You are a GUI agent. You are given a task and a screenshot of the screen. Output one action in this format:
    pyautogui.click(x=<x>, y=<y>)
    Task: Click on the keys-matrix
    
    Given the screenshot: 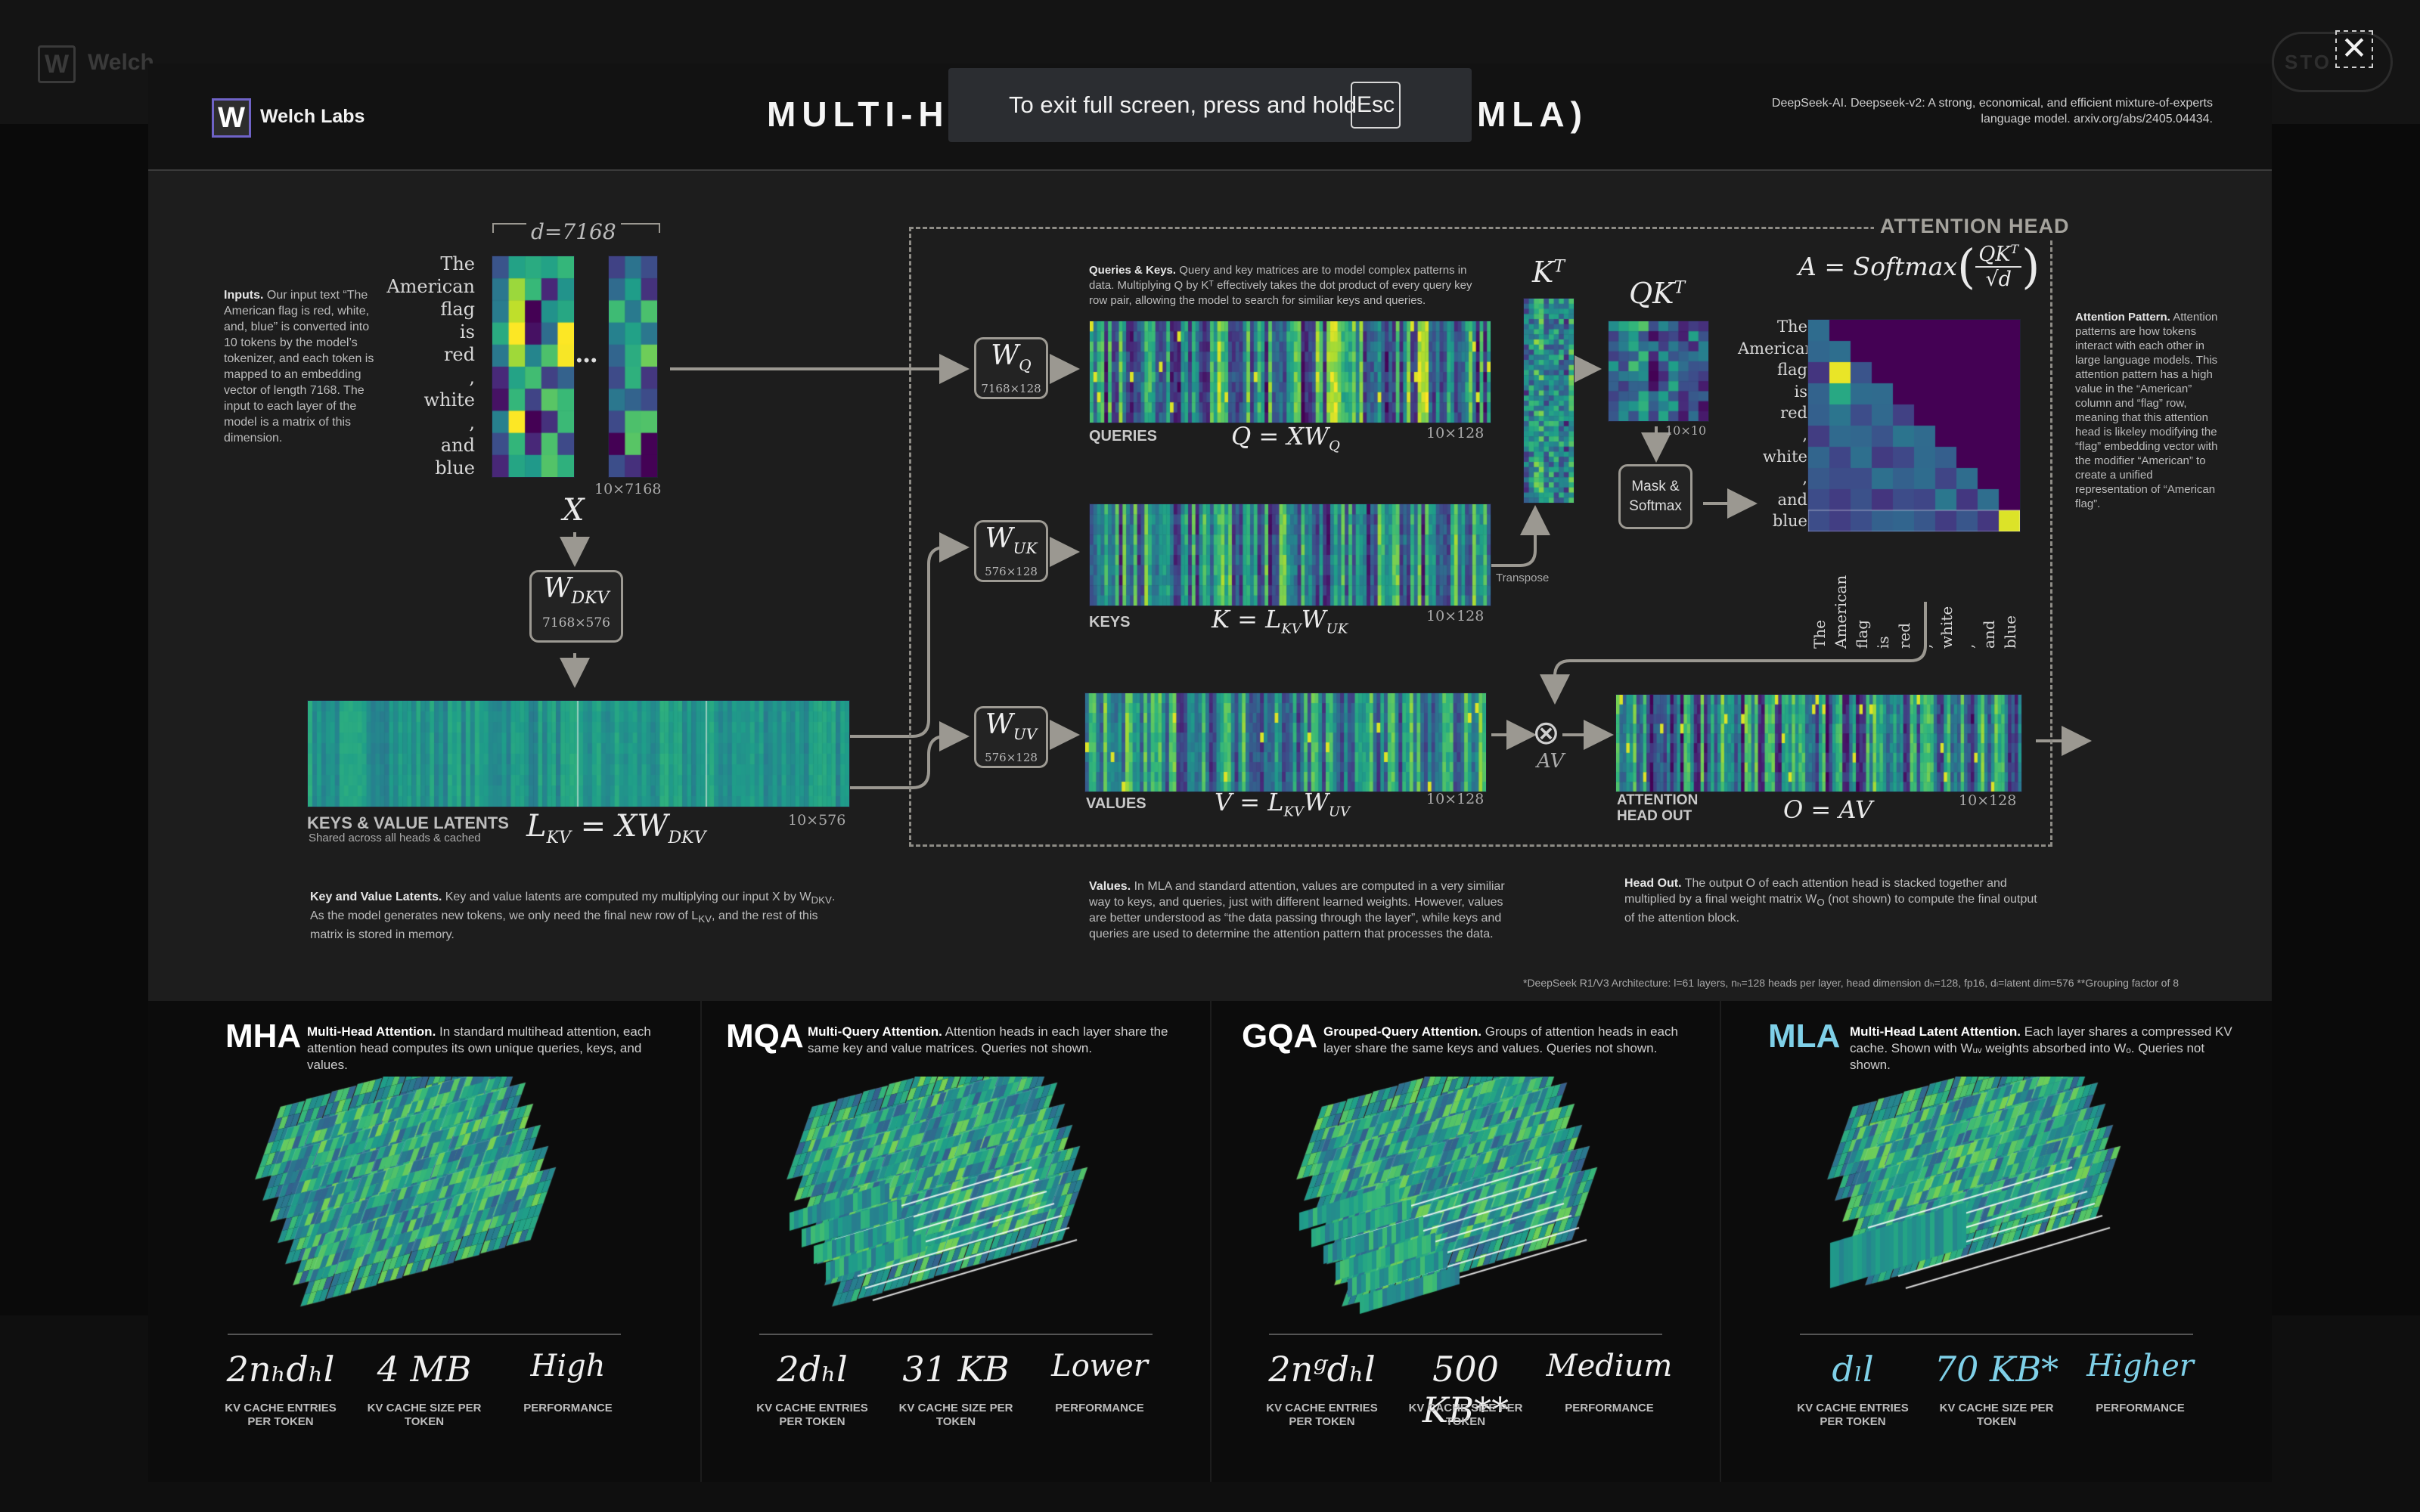 What is the action you would take?
    pyautogui.click(x=1290, y=554)
    